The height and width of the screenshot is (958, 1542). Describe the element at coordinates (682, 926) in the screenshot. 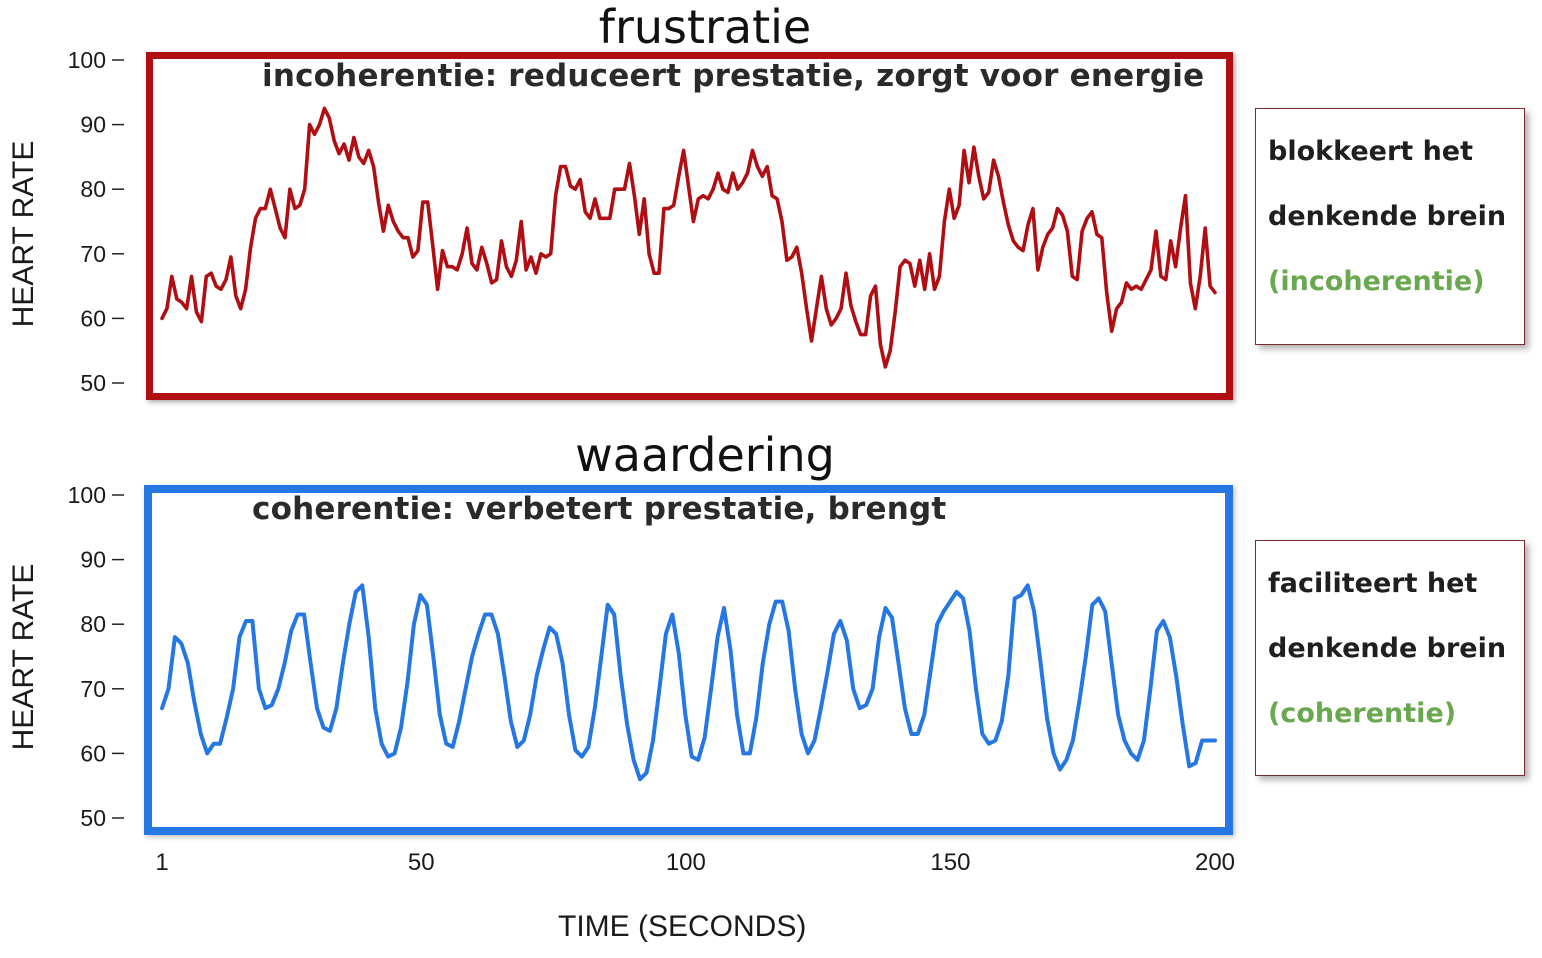

I see `x-axis-title: TIME (SECONDS)` at that location.